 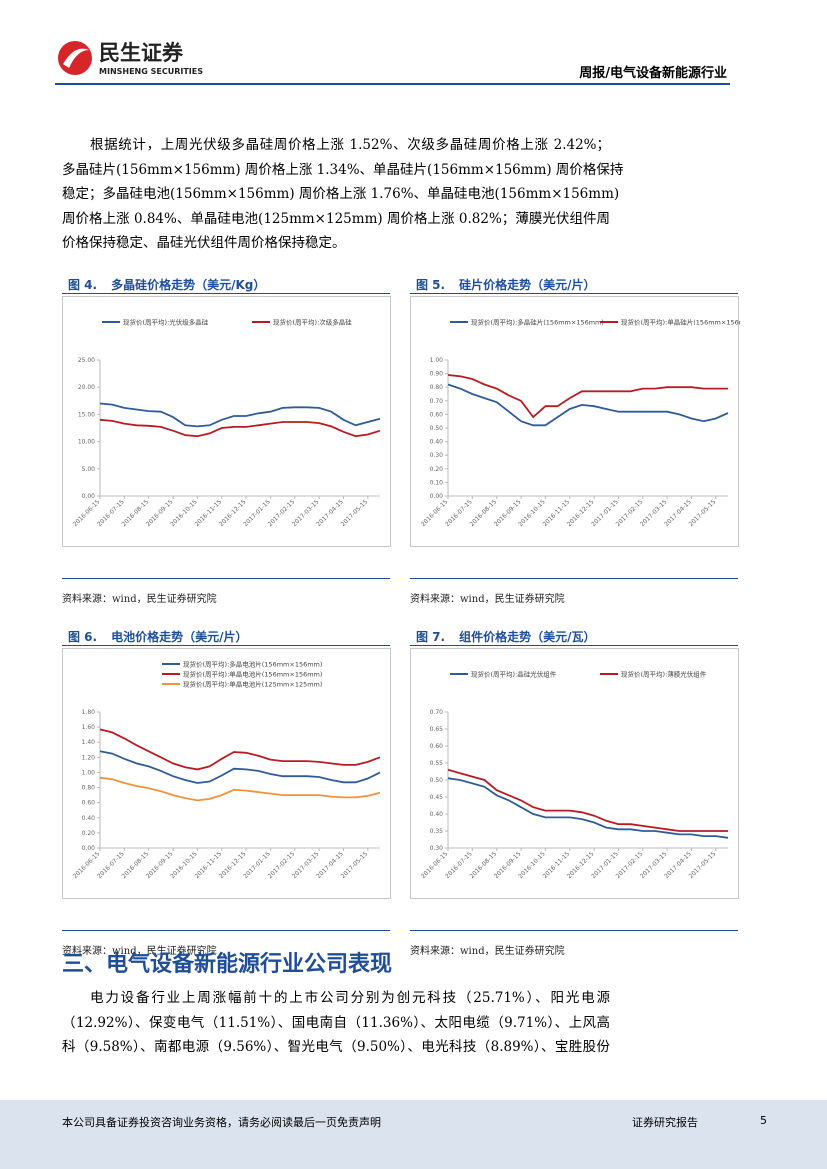 I want to click on section-name: 周报/电气设备新能源行业, so click(x=653, y=73).